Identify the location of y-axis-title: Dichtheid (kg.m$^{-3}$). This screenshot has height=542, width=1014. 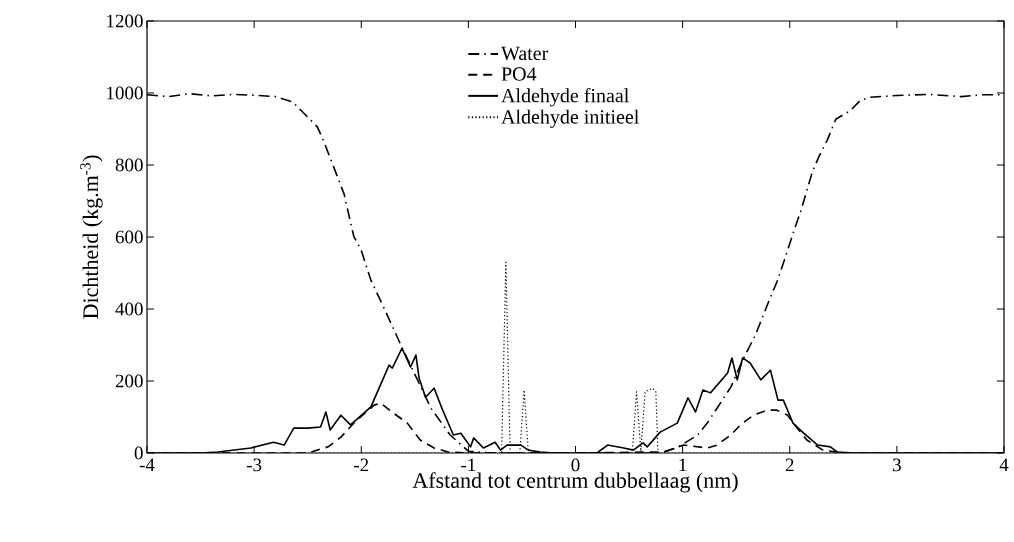
(91, 237).